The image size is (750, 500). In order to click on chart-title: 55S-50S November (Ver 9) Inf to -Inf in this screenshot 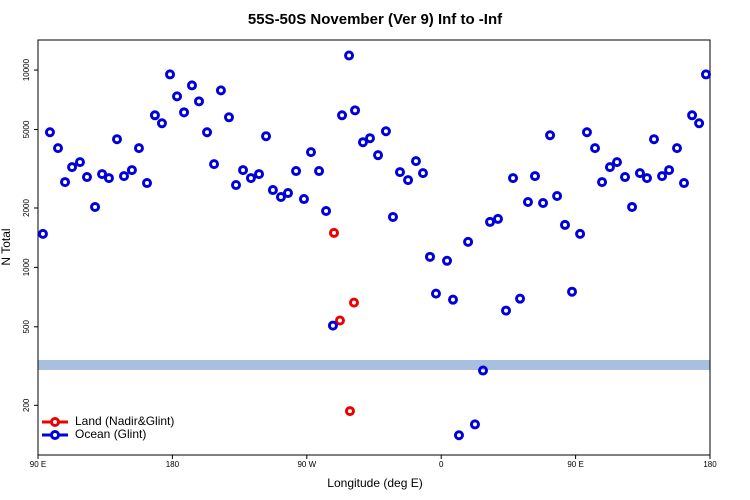, I will do `click(375, 19)`.